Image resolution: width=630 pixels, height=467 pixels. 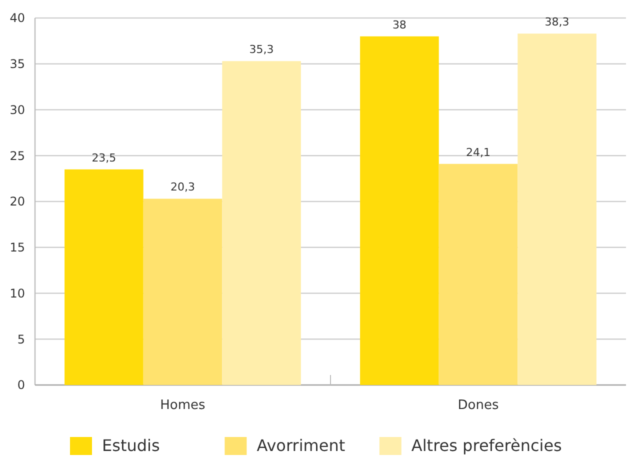 What do you see at coordinates (478, 152) in the screenshot?
I see `data-label: 24,1` at bounding box center [478, 152].